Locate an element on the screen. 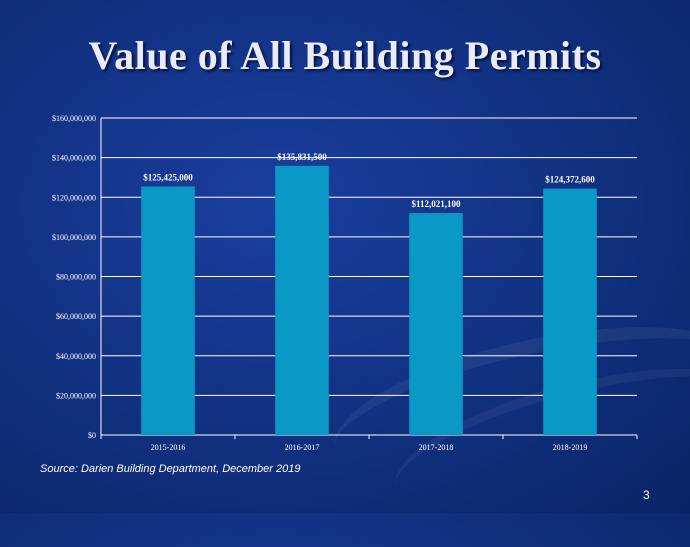  y-tick-label: $20,000,000 is located at coordinates (76, 395).